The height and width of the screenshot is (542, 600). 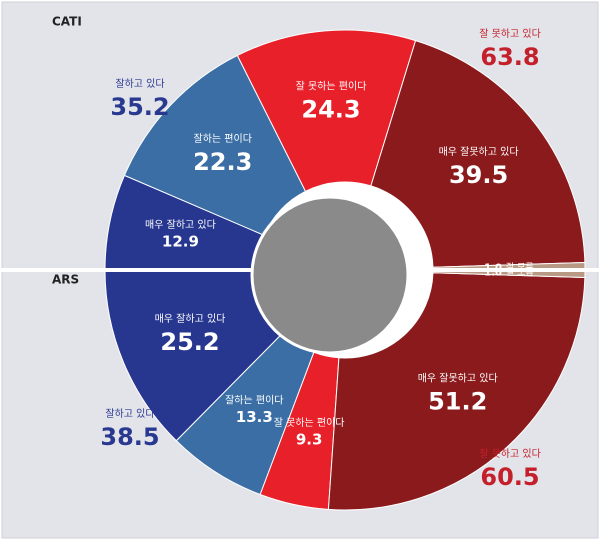 I want to click on value-label: 39.5, so click(x=478, y=175).